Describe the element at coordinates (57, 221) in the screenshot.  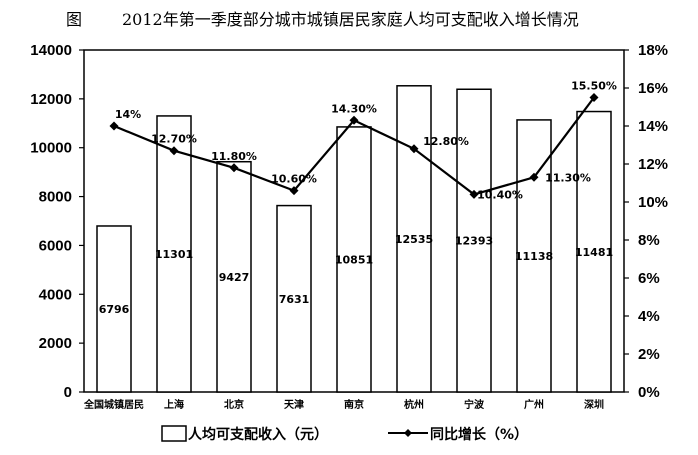
I see `left-axis: 0 2000 4000 6000 8000 10000 12000 14000` at that location.